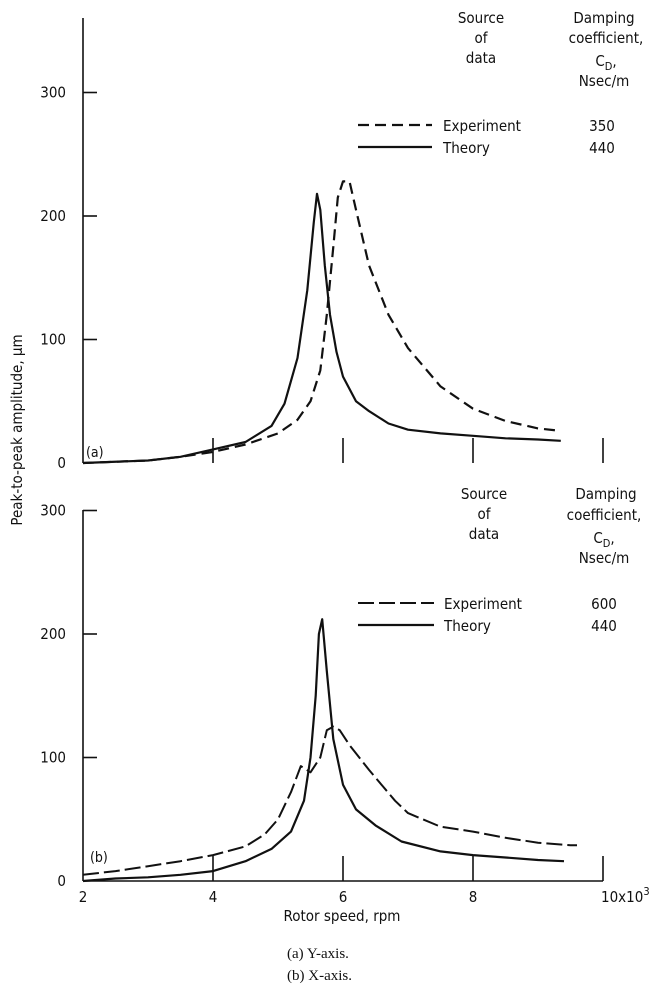 This screenshot has height=1002, width=651. I want to click on panel-a-y-tick-labels: 0 100 200 300, so click(53, 278).